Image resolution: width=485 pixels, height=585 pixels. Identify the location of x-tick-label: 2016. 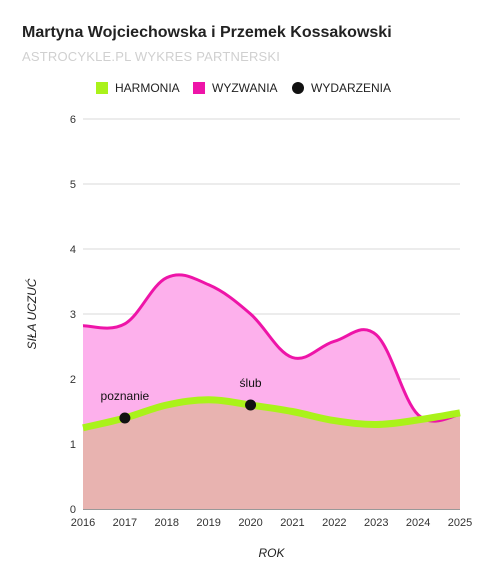
(83, 523).